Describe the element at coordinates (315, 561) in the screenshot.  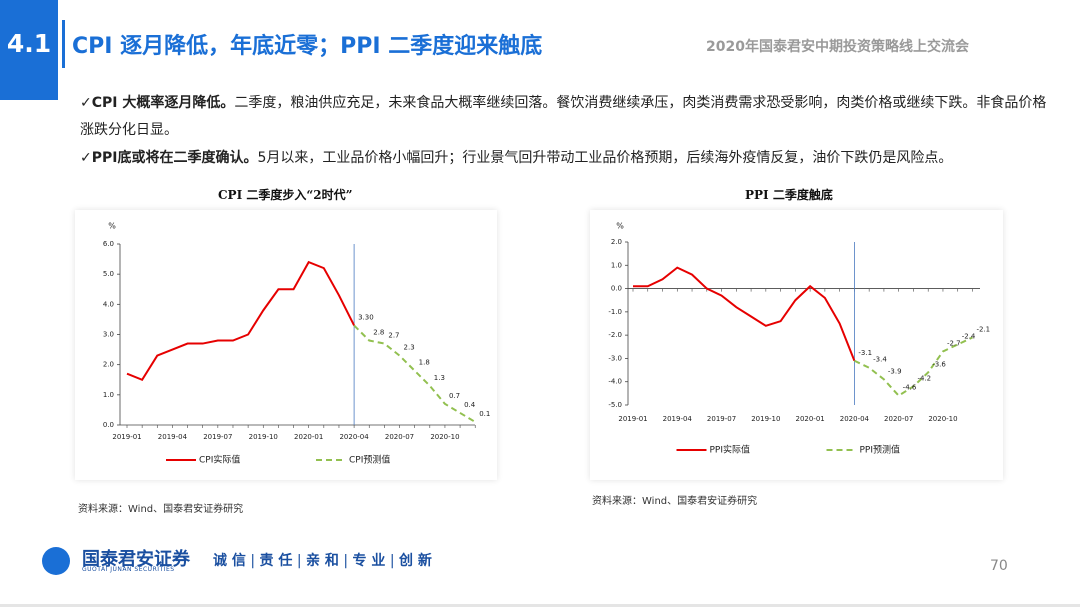
I see `slogan-item: 亲 和` at that location.